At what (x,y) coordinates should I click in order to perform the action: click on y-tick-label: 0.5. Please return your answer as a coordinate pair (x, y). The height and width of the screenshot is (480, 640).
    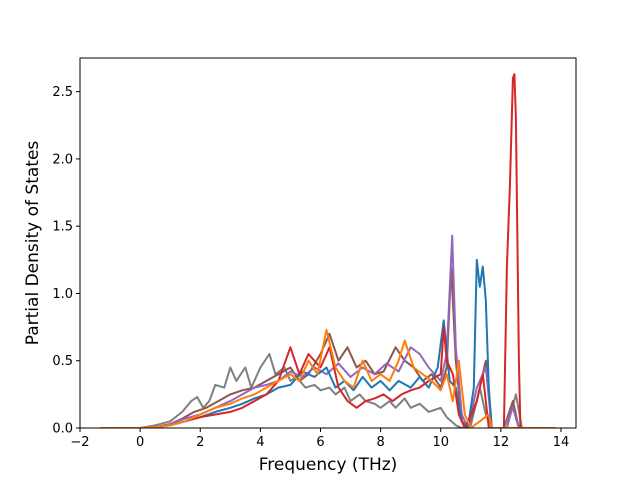
    Looking at the image, I should click on (62, 361).